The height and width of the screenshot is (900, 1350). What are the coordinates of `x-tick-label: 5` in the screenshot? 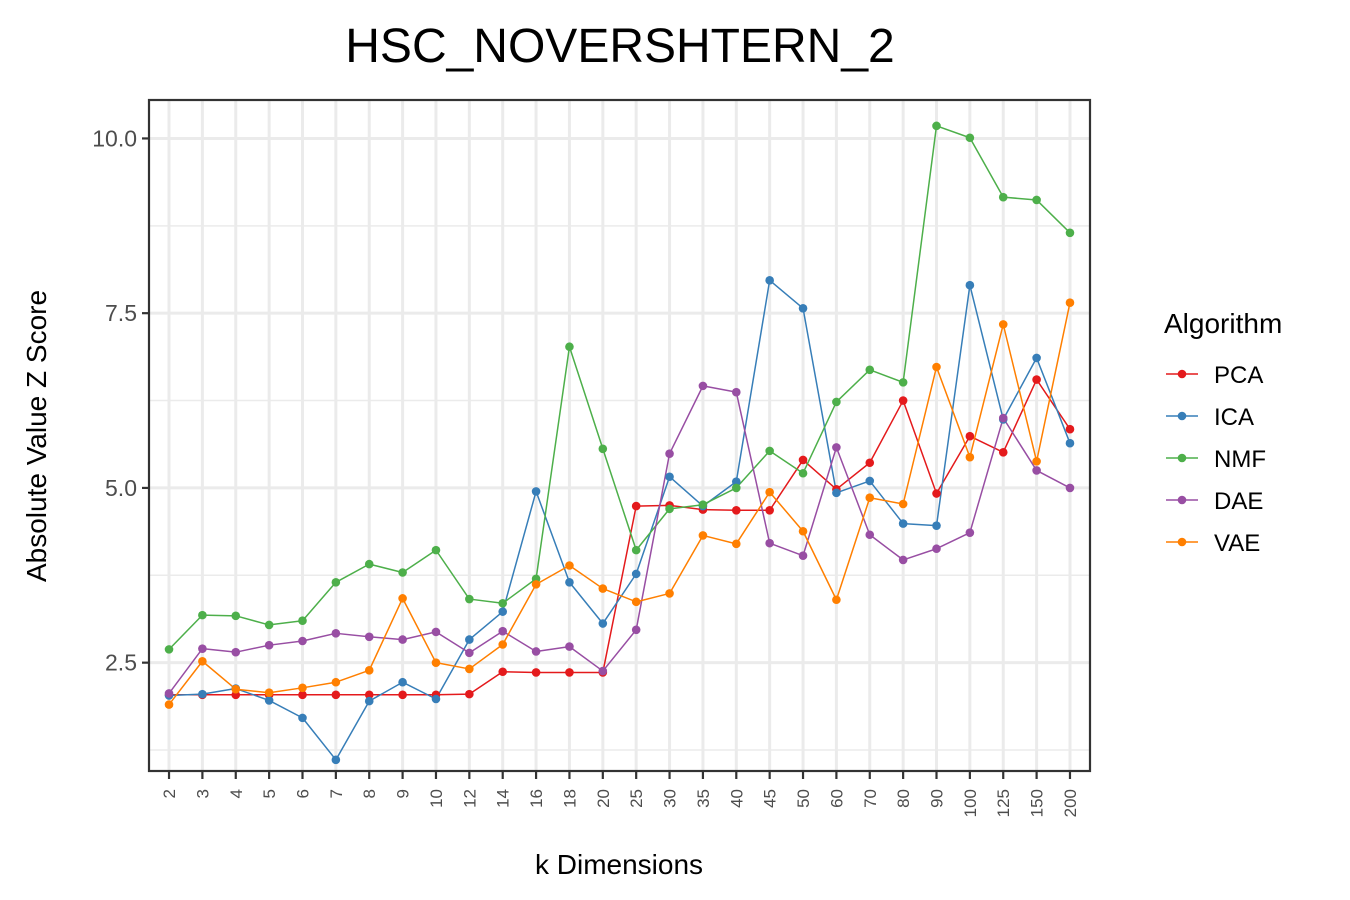 It's located at (269, 793).